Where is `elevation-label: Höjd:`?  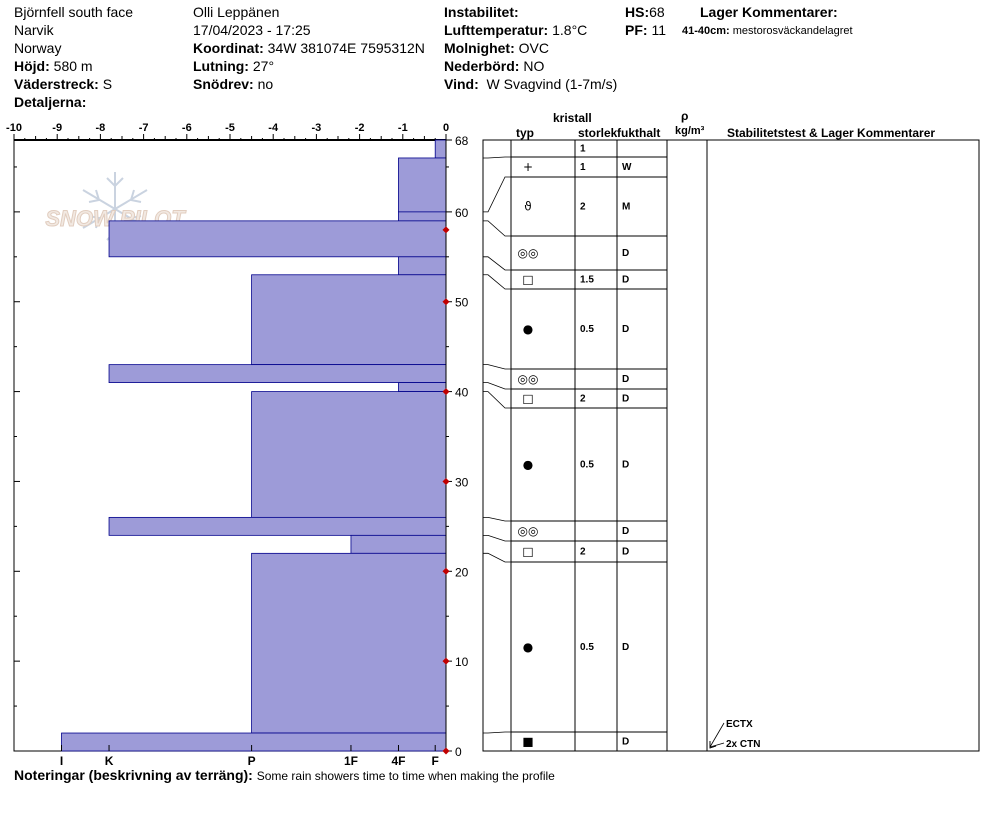
elevation-label: Höjd: is located at coordinates (32, 66).